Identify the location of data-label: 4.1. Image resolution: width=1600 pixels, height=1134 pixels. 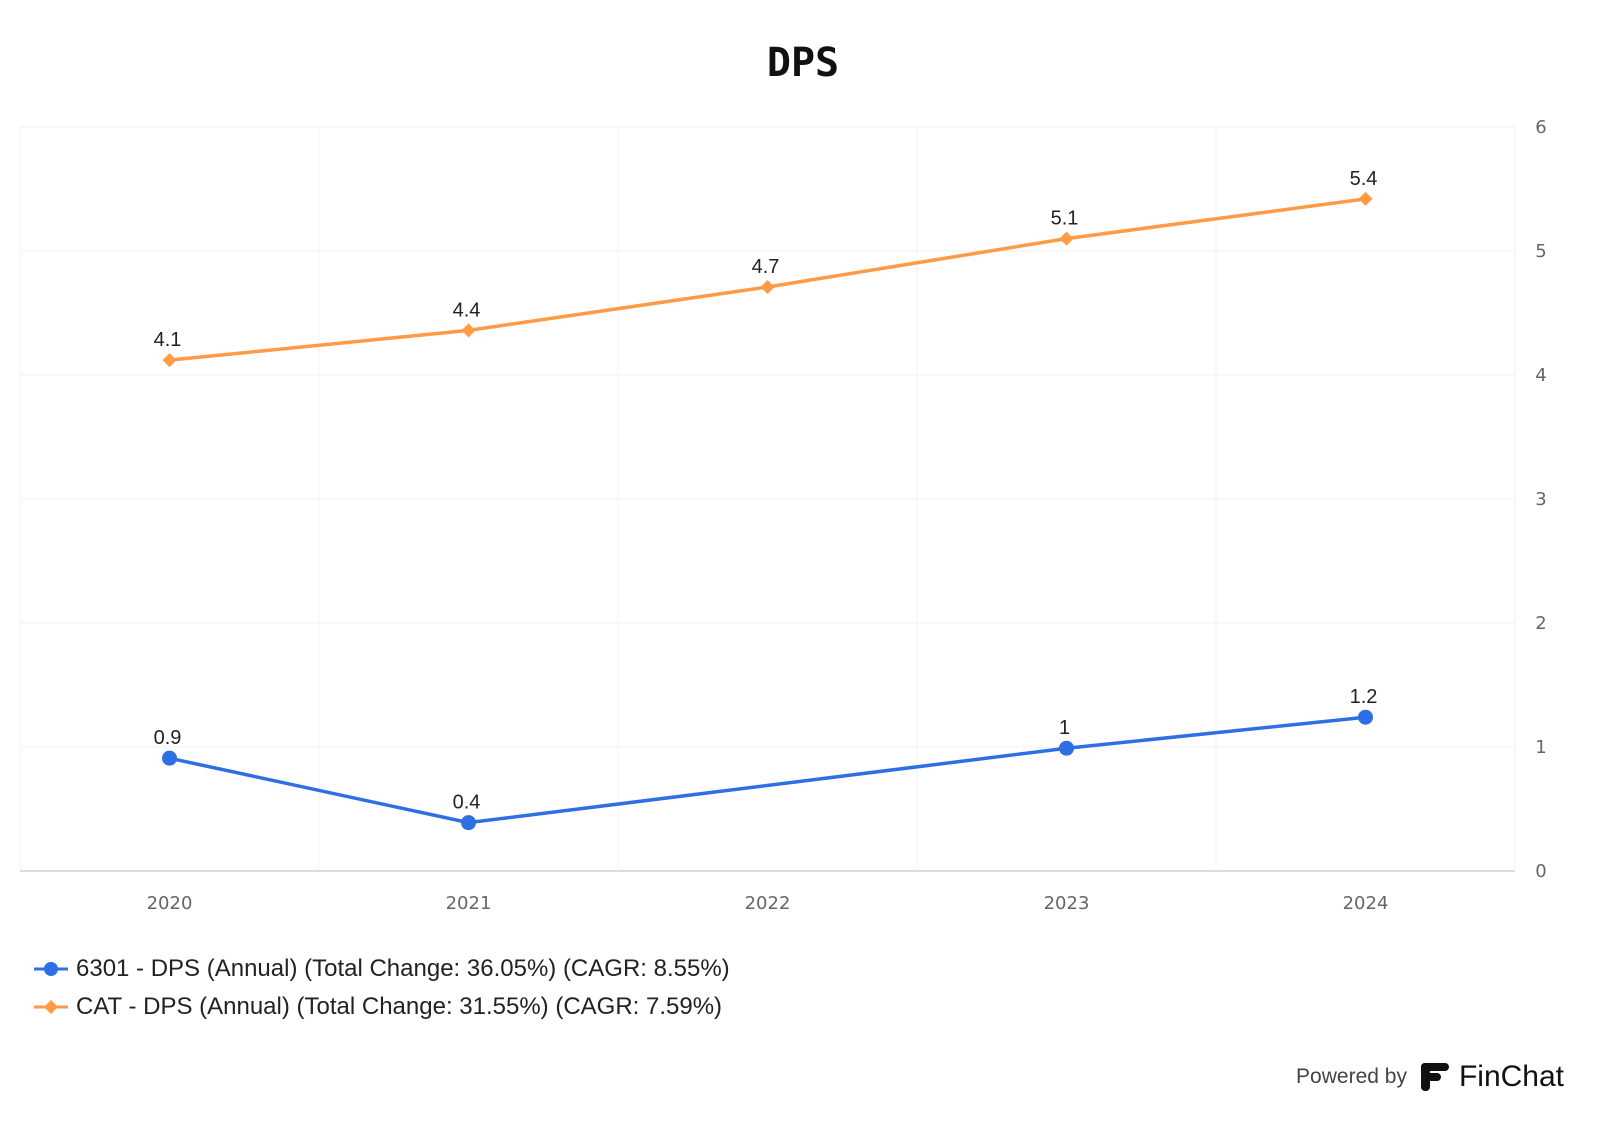
(168, 340).